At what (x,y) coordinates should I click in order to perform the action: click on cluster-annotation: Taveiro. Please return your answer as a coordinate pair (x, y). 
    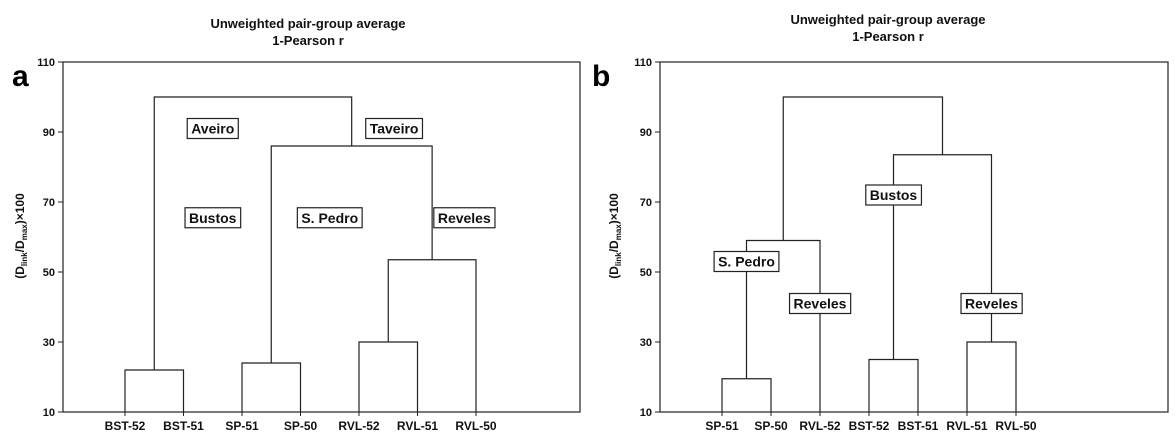
    Looking at the image, I should click on (394, 128).